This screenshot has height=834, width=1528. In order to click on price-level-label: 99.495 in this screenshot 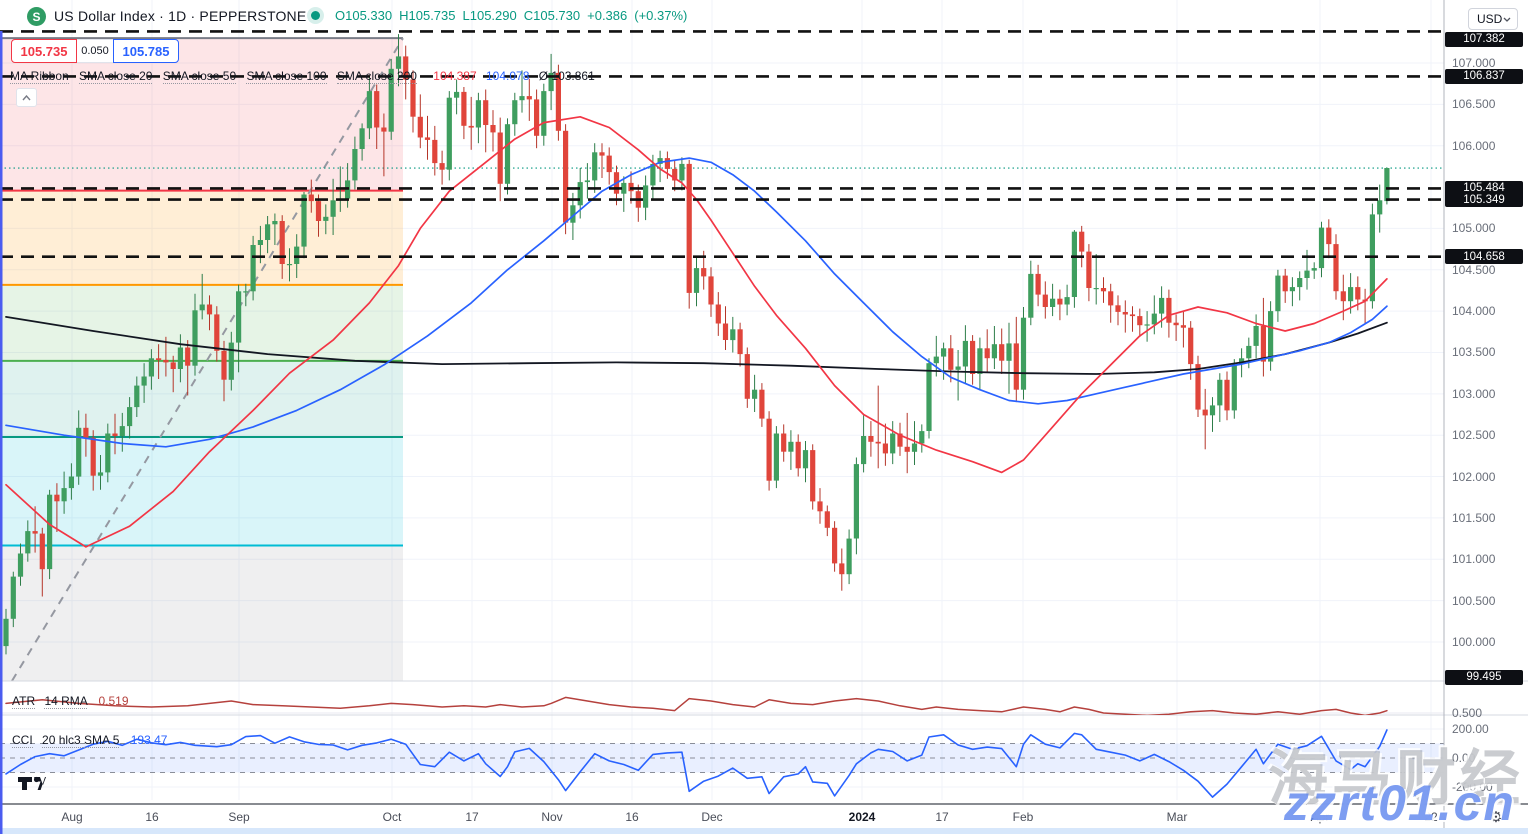, I will do `click(1484, 677)`.